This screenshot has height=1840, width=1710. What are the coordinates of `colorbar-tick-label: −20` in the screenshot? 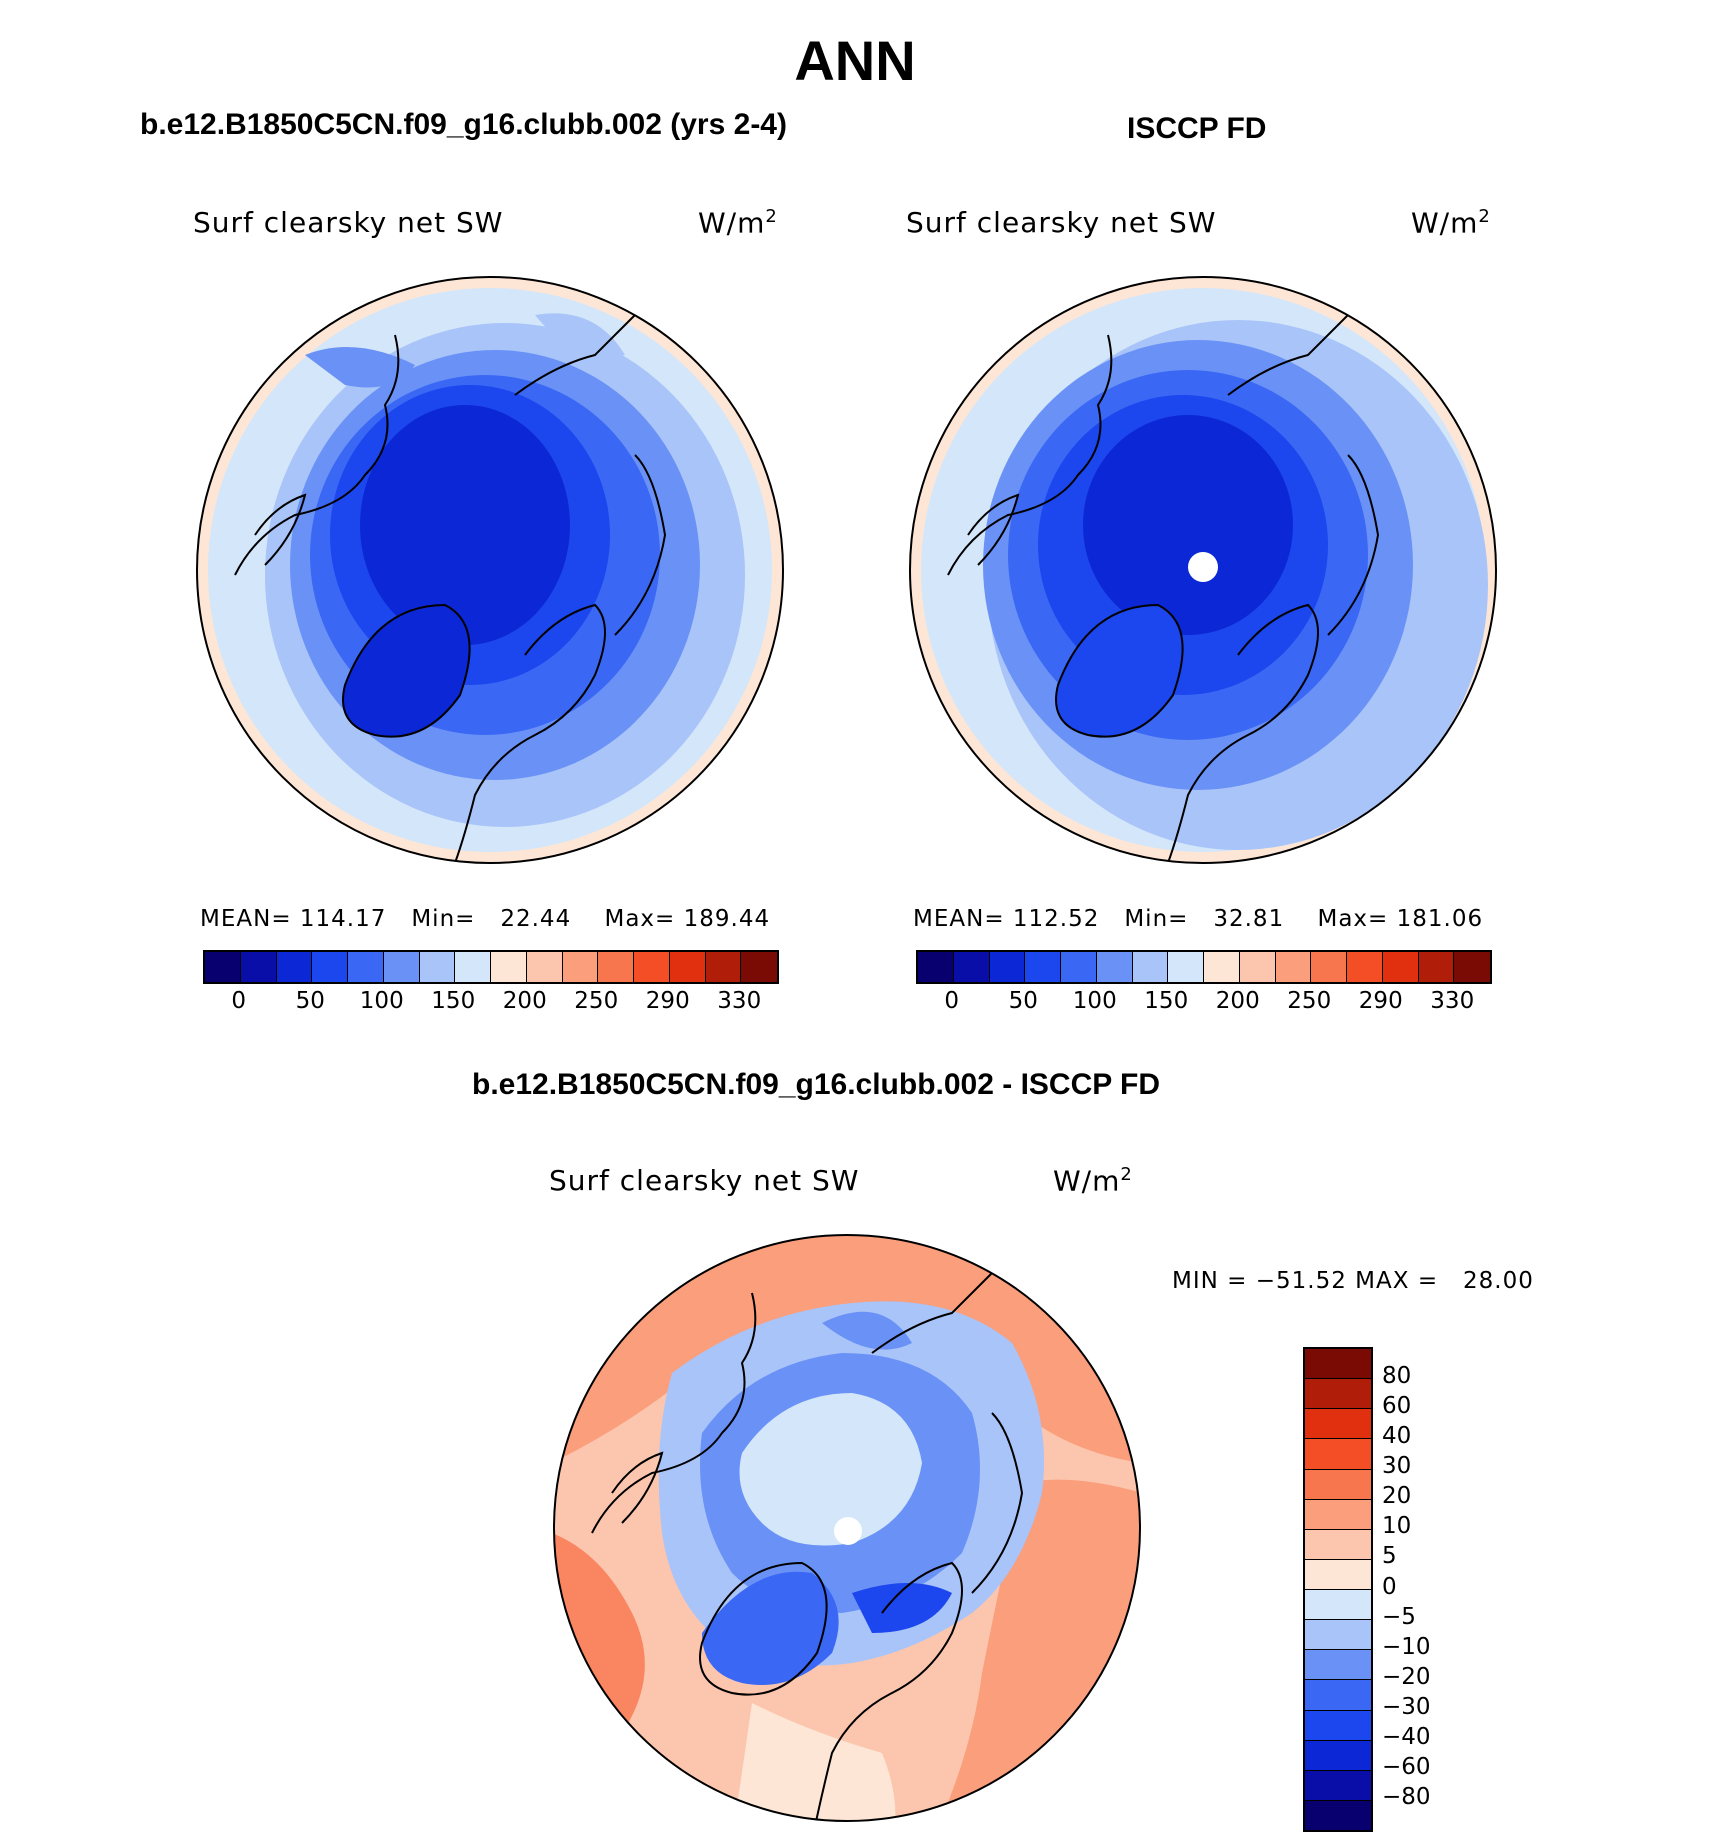 It's located at (1406, 1676).